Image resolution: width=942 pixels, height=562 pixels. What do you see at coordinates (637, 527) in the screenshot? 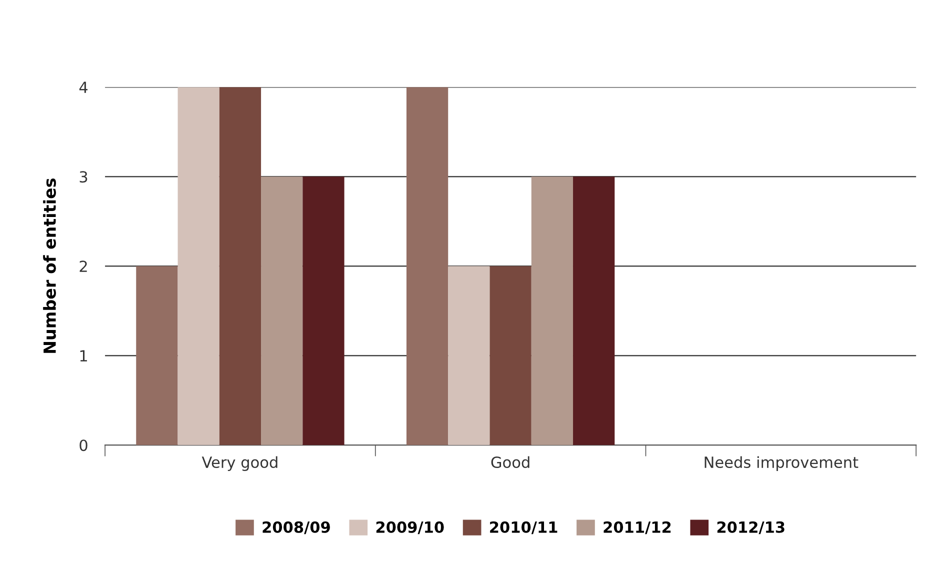
I see `legend-label: 2011/12` at bounding box center [637, 527].